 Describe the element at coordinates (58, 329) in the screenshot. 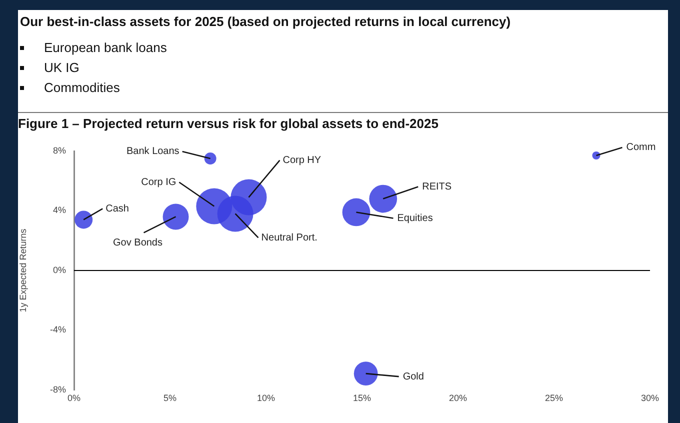

I see `y-tick-label: -4%` at that location.